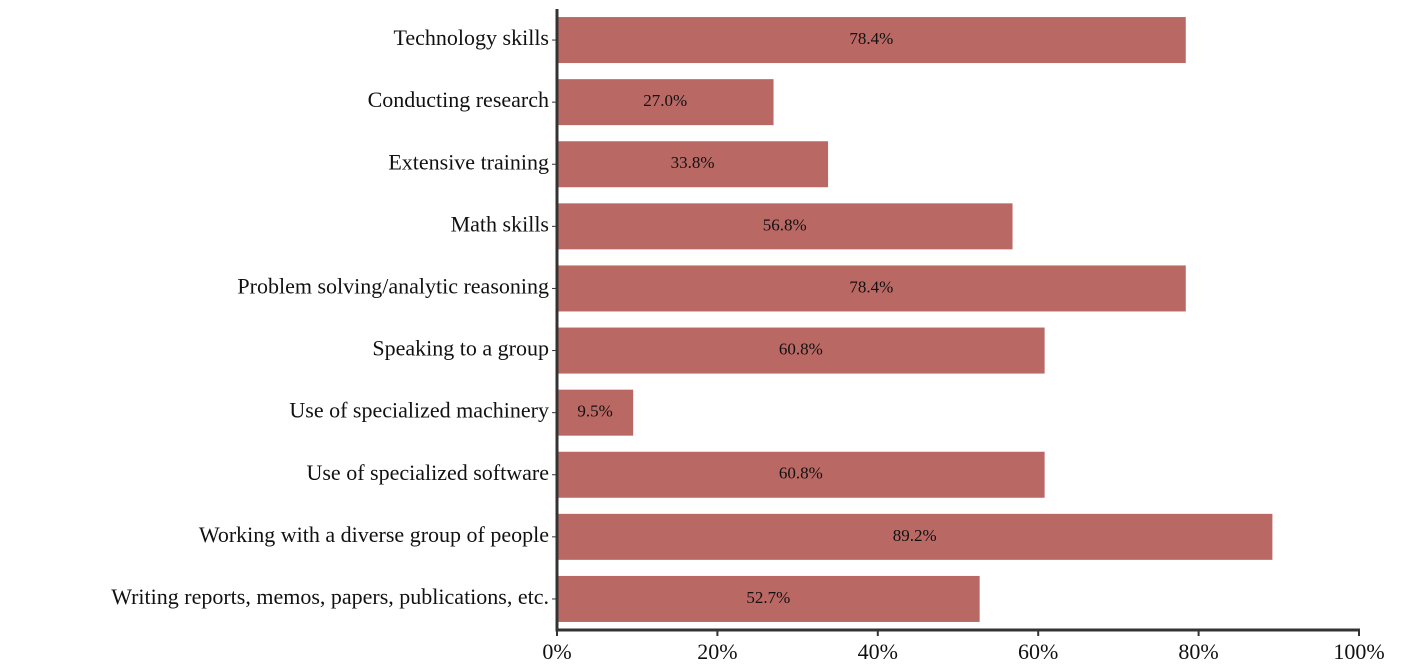 This screenshot has height=671, width=1408. I want to click on y-tick-label: Use of specialized software, so click(427, 472).